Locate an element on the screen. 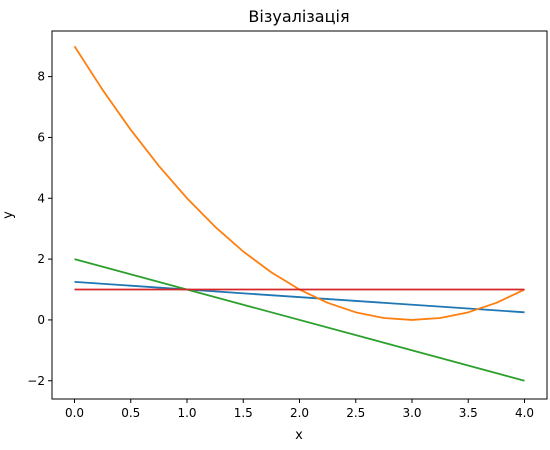 This screenshot has height=450, width=550. x-tick-label: 2.5 is located at coordinates (355, 413).